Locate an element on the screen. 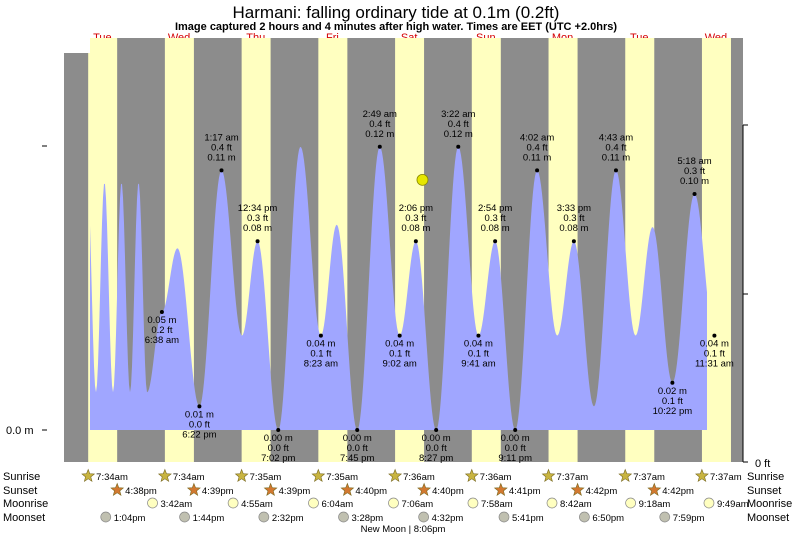 The height and width of the screenshot is (538, 793). low-tide-label: 7:02 pm is located at coordinates (278, 458).